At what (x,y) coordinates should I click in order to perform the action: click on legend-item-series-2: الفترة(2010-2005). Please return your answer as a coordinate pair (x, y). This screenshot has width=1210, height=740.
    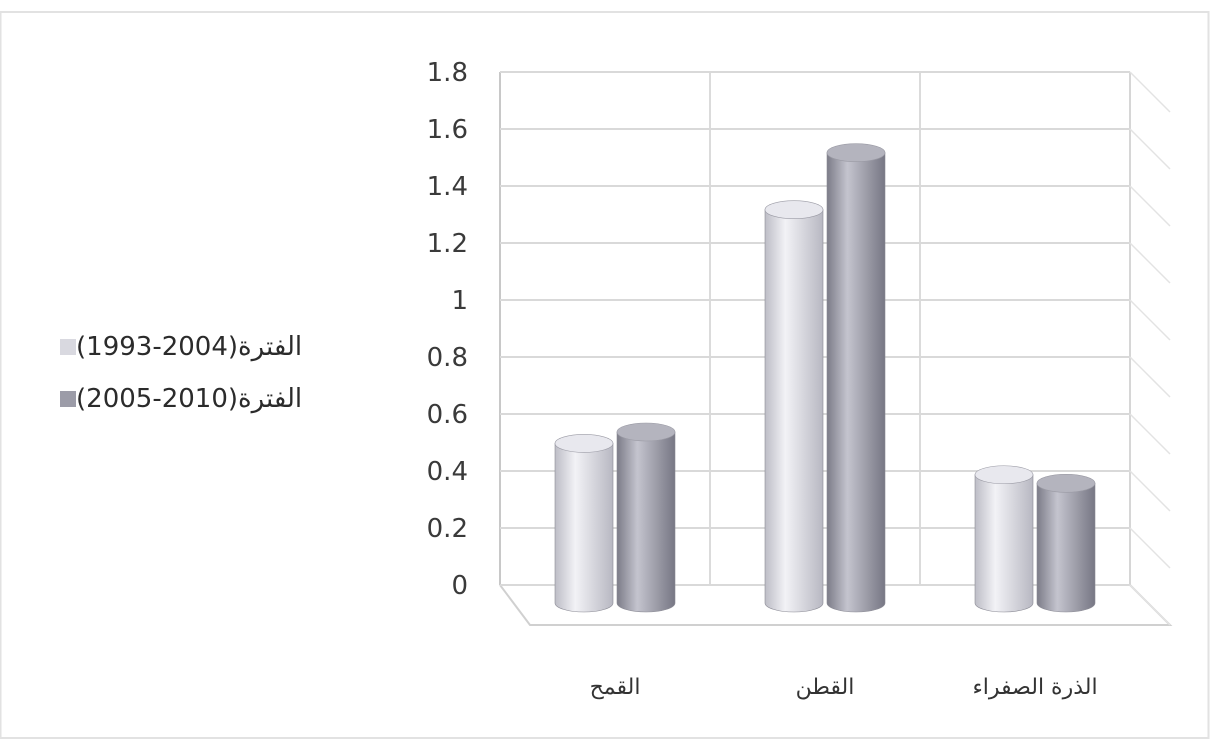
    Looking at the image, I should click on (210, 399).